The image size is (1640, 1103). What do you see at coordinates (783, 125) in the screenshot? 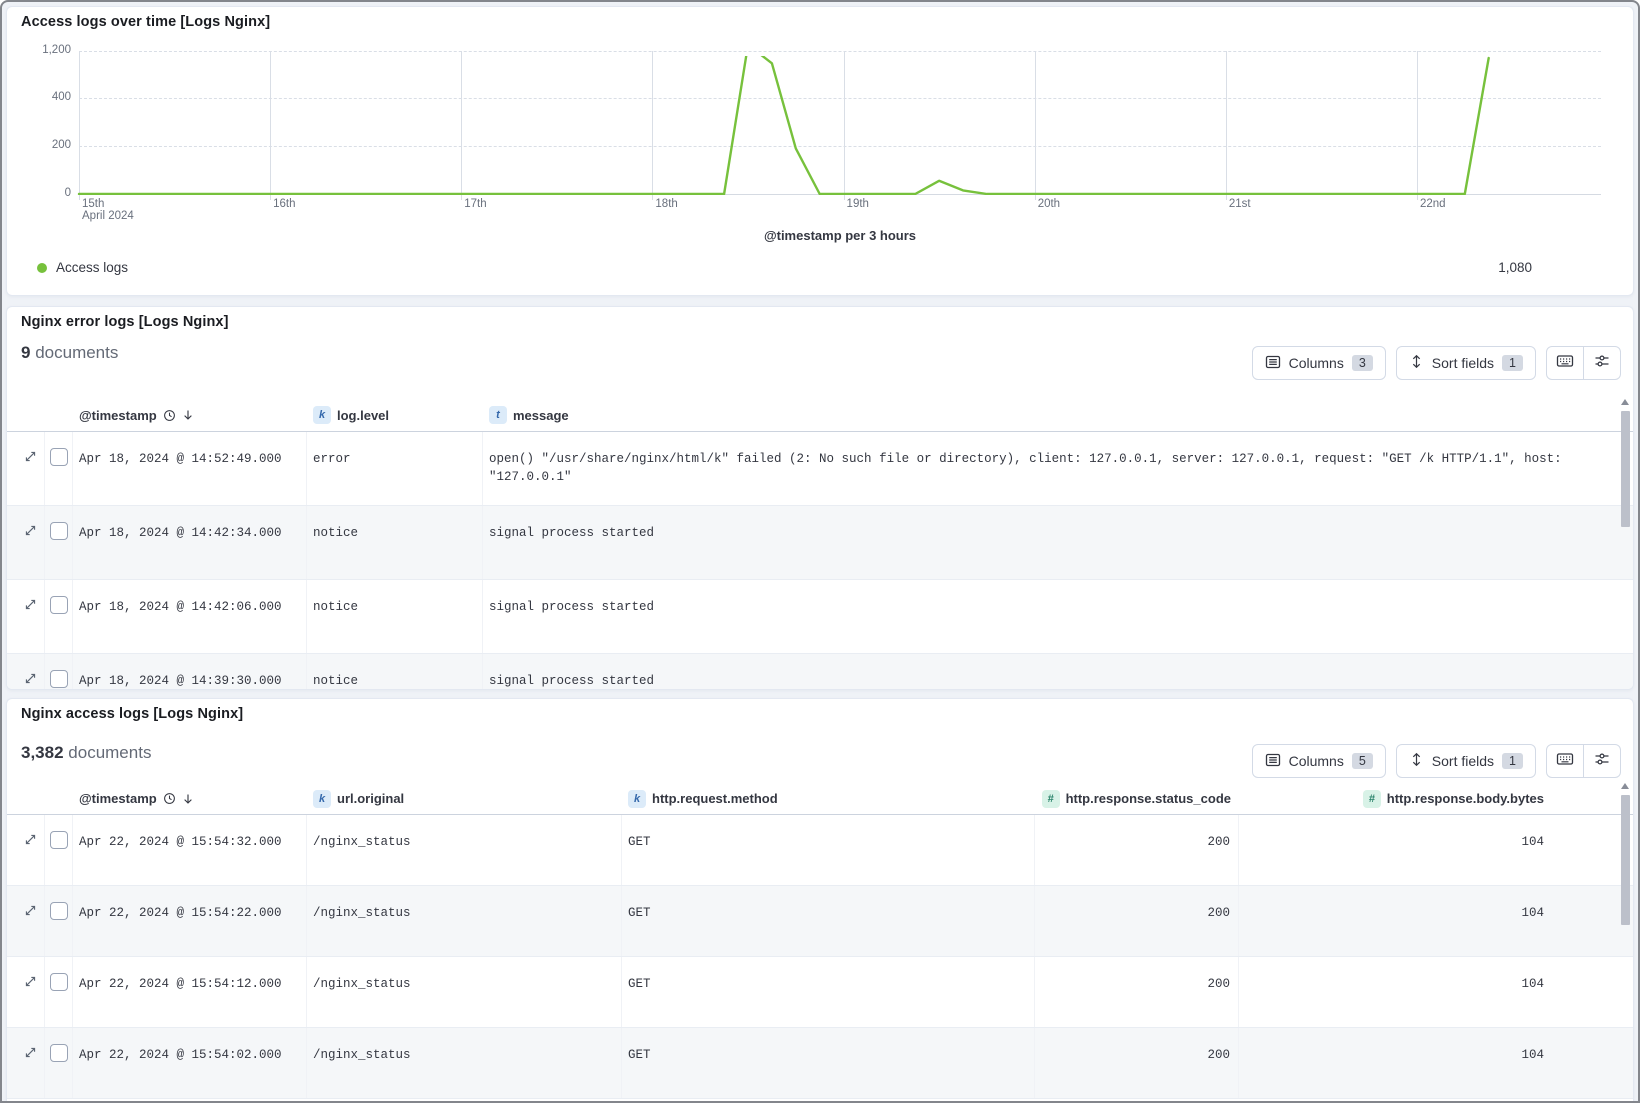
I see `access-logs-series-line` at bounding box center [783, 125].